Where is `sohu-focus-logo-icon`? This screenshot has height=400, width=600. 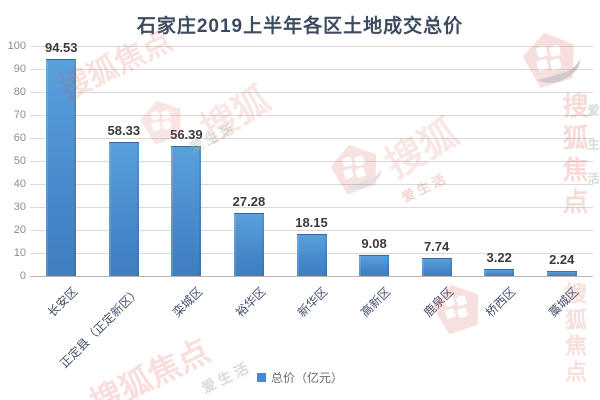
sohu-focus-logo-icon is located at coordinates (355, 169).